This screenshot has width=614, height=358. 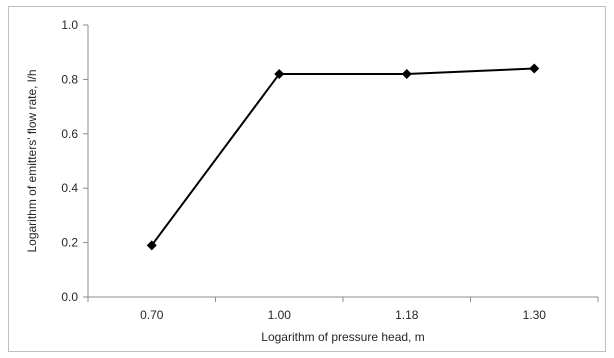 I want to click on x-tick-label: 1.18, so click(x=407, y=315).